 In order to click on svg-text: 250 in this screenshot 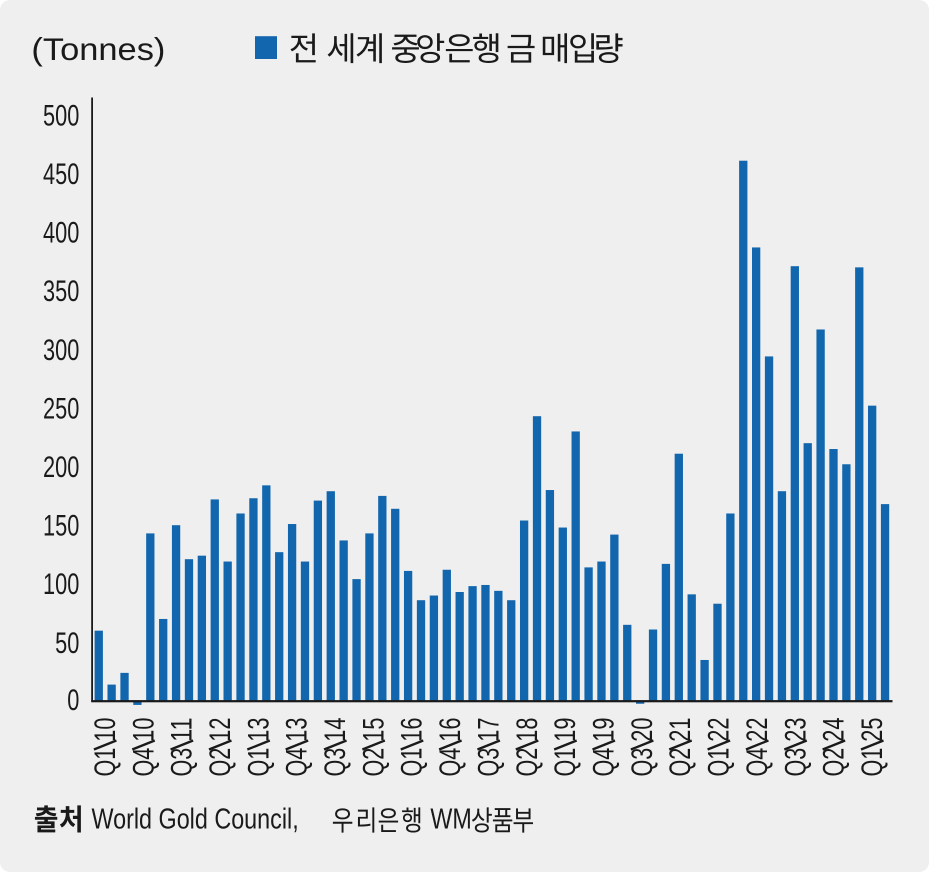, I will do `click(61, 408)`.